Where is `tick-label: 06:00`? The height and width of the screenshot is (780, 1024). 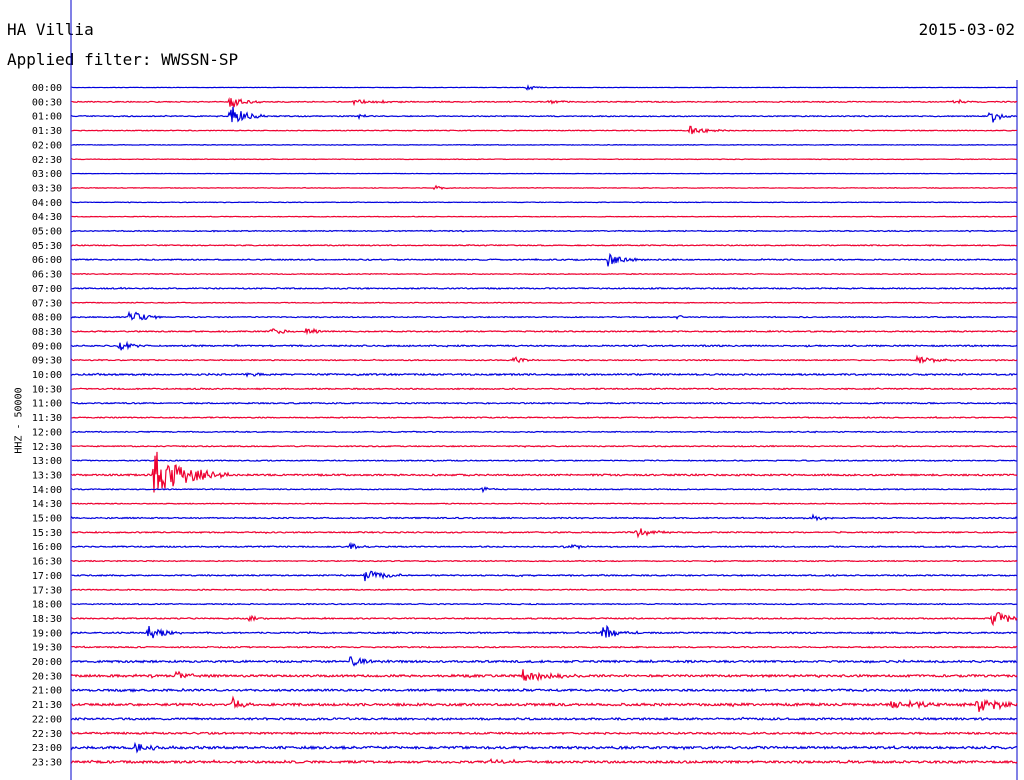 tick-label: 06:00 is located at coordinates (47, 260).